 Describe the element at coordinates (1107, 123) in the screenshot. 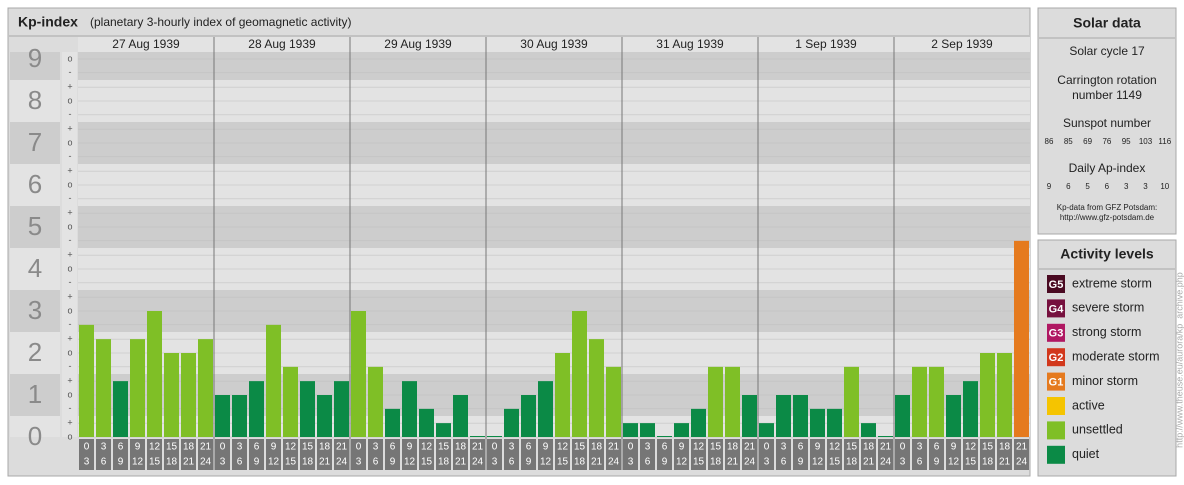

I see `sunspot-title: Sunspot number` at that location.